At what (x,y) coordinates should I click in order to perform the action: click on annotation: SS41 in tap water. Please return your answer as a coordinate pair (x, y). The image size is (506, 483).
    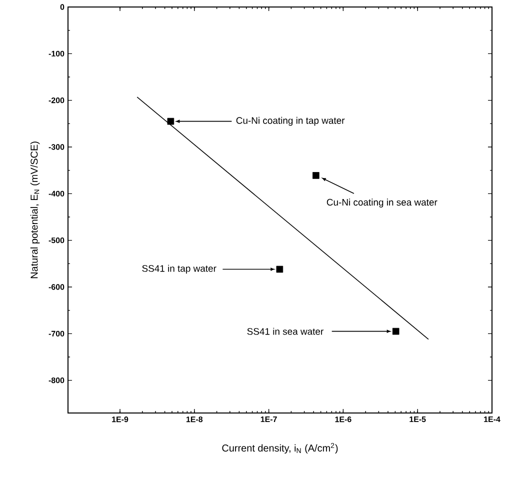
    Looking at the image, I should click on (179, 269).